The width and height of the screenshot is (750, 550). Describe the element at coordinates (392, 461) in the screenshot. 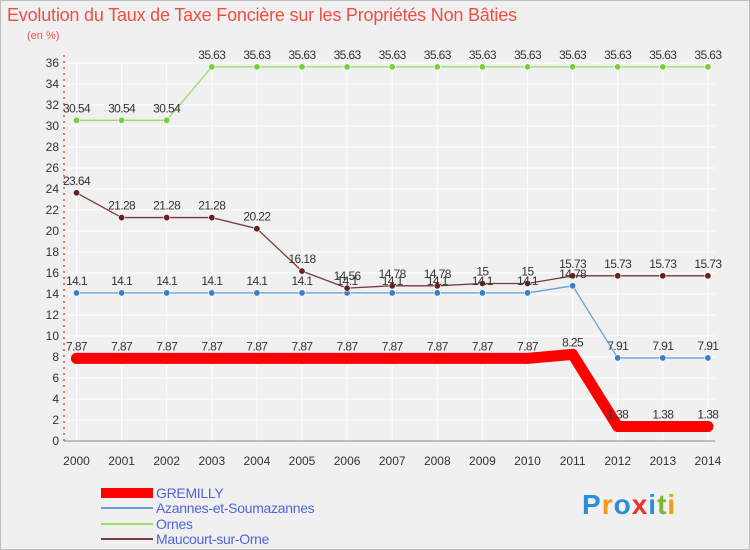

I see `x-tick-label: 2007` at that location.